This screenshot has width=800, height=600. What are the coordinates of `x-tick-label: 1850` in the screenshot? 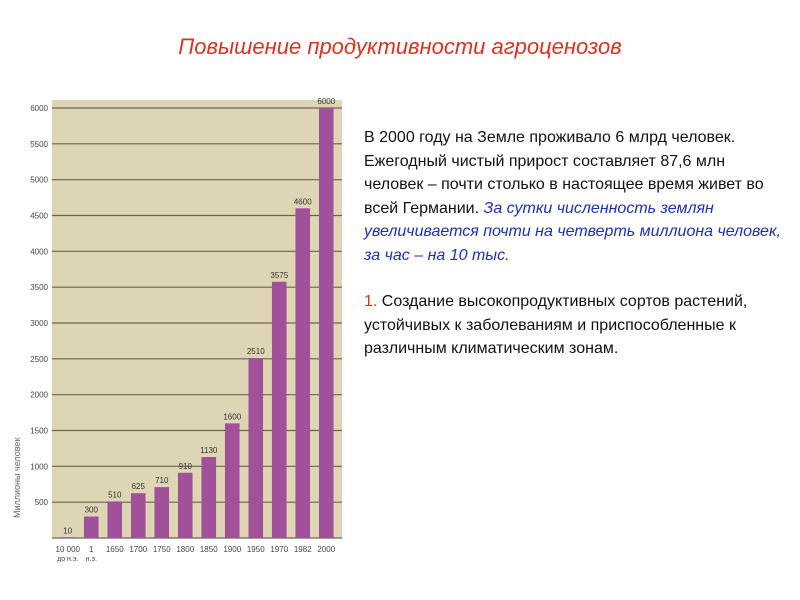 It's located at (209, 549).